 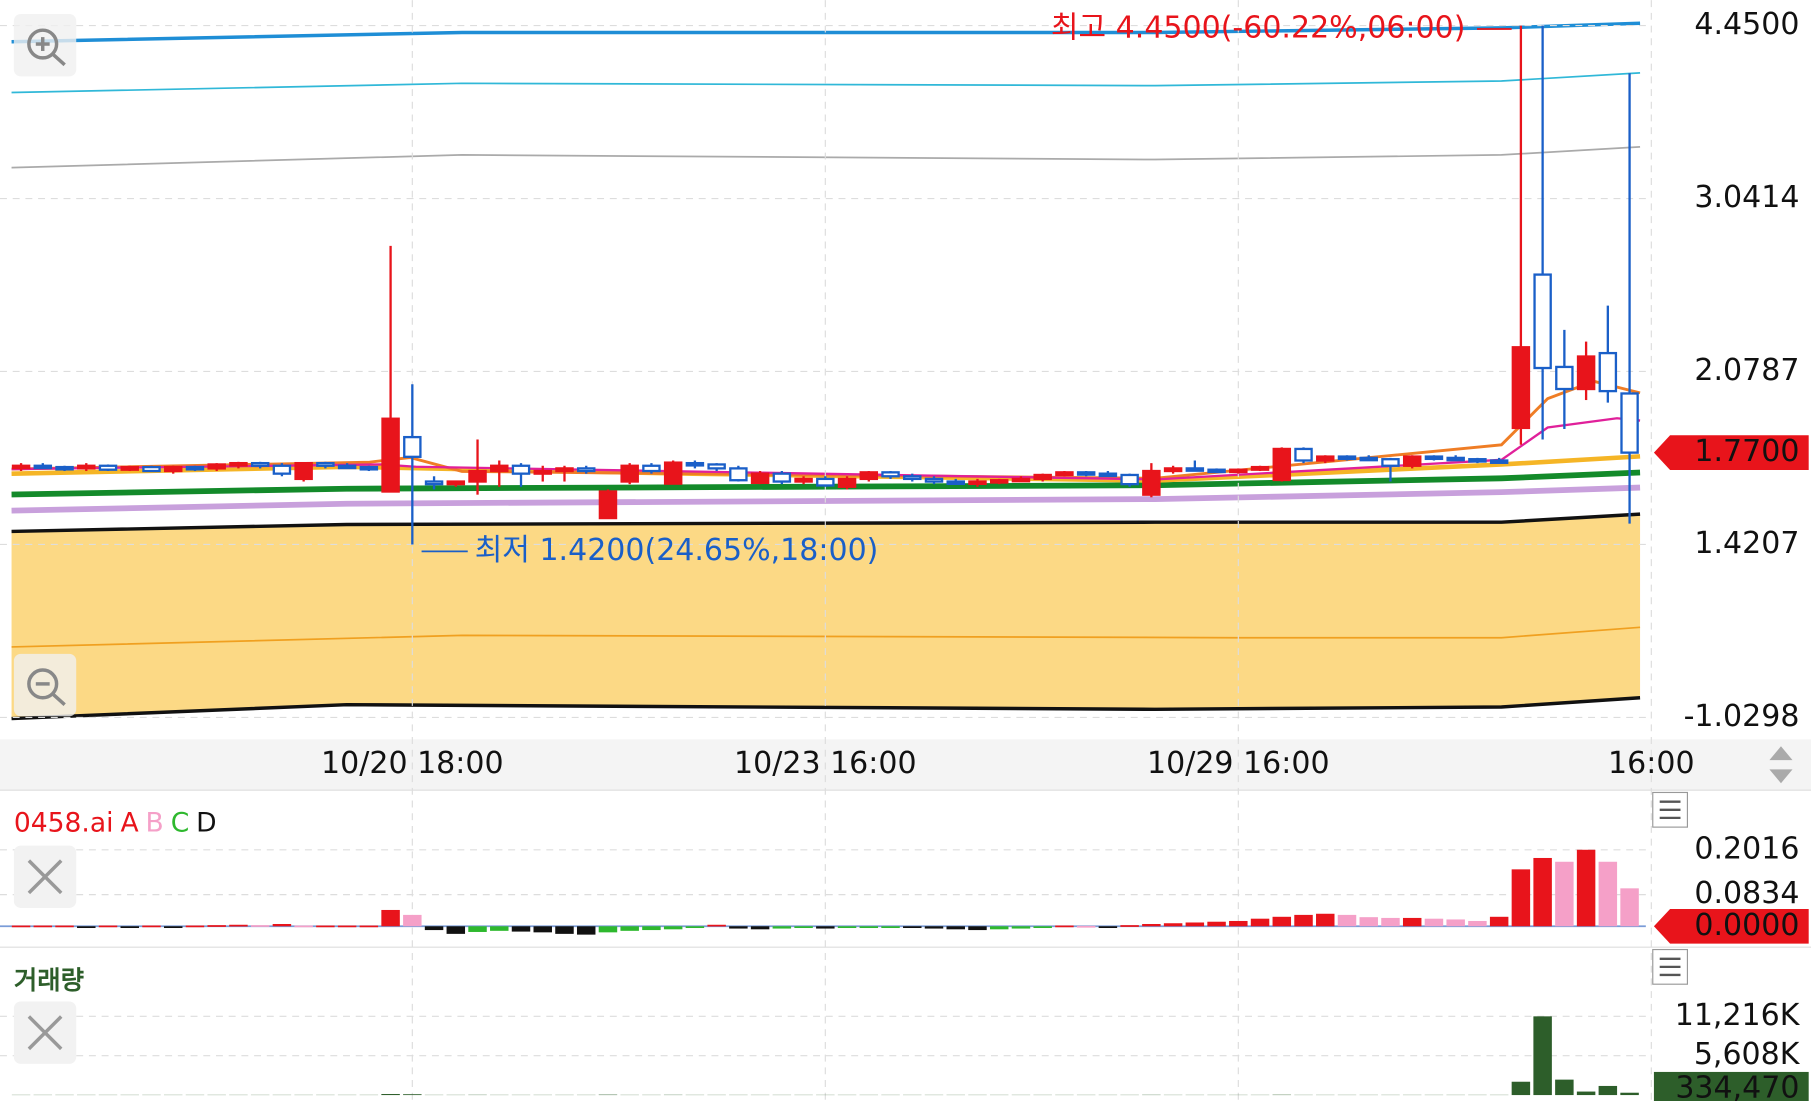 What do you see at coordinates (45, 685) in the screenshot?
I see `zoom-out-button` at bounding box center [45, 685].